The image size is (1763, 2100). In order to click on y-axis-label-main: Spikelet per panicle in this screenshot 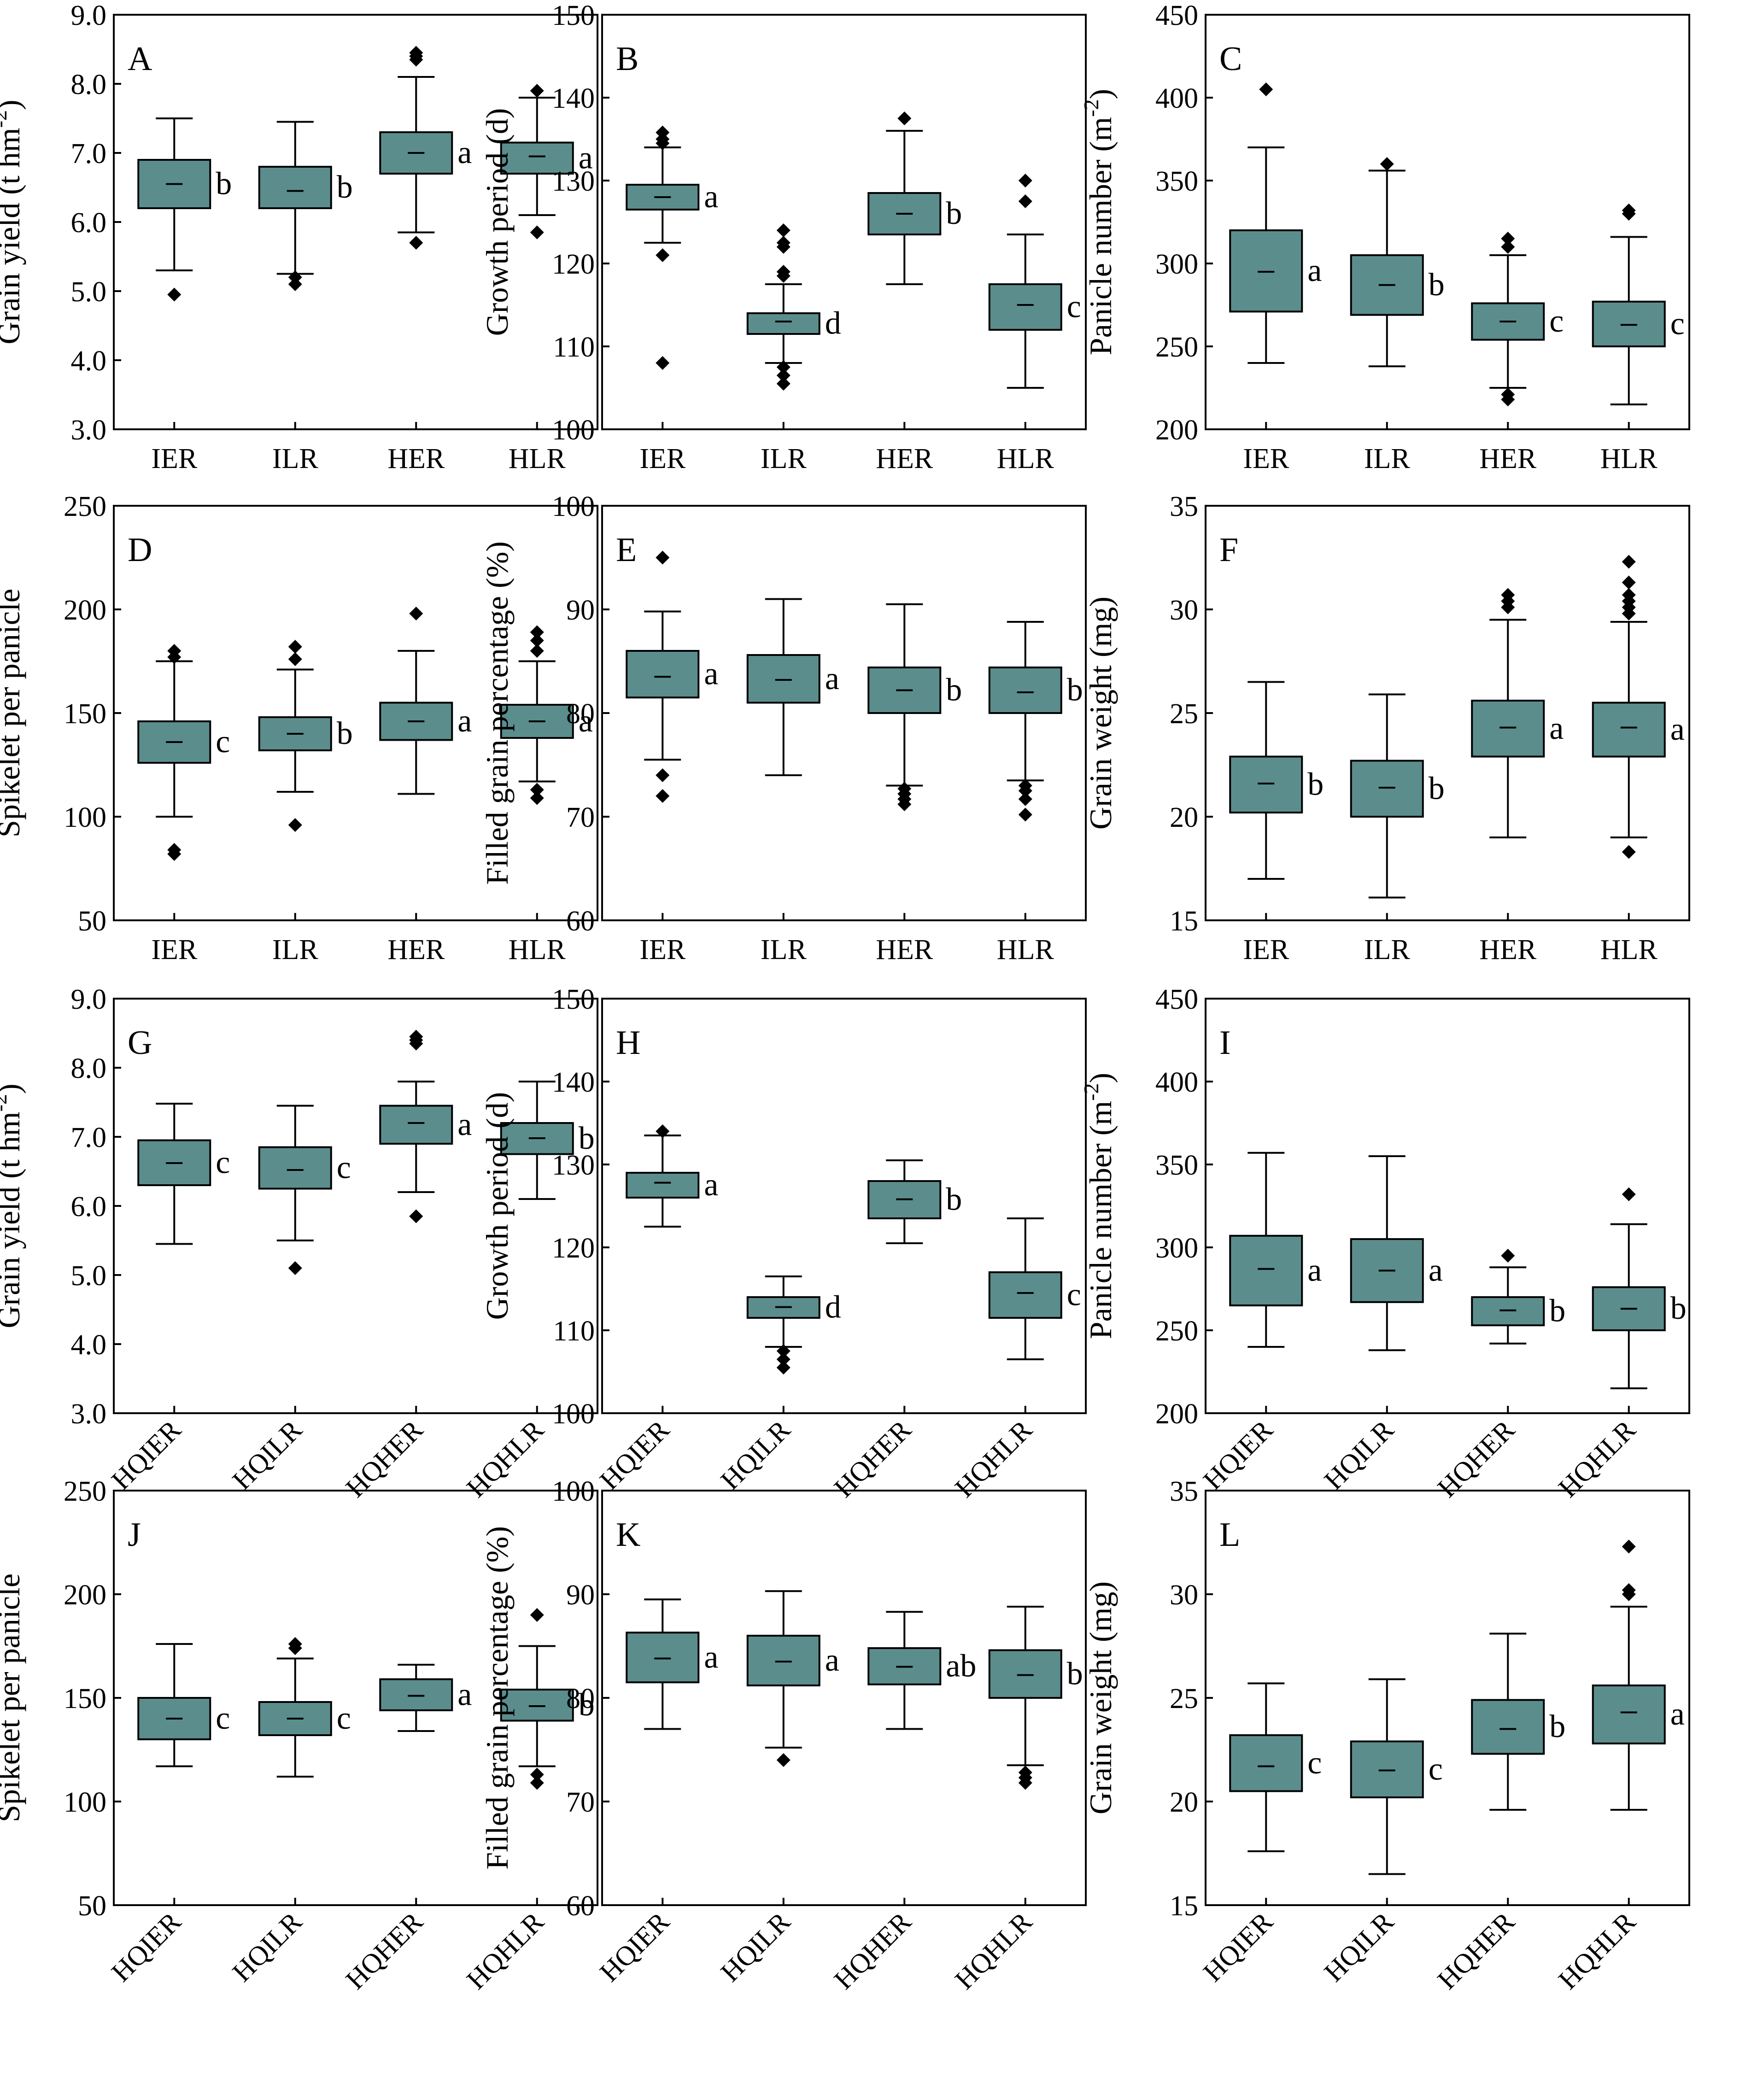, I will do `click(13, 713)`.